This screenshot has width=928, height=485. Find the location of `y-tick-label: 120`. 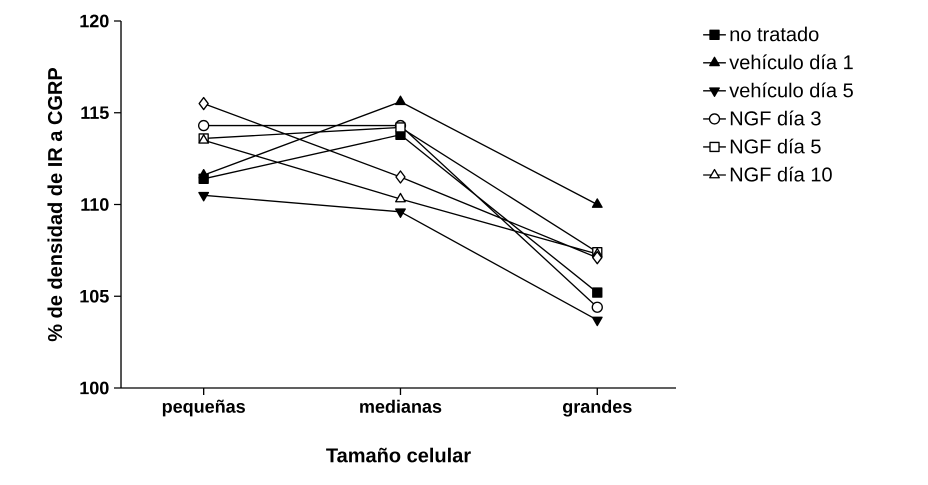

y-tick-label: 120 is located at coordinates (94, 21).